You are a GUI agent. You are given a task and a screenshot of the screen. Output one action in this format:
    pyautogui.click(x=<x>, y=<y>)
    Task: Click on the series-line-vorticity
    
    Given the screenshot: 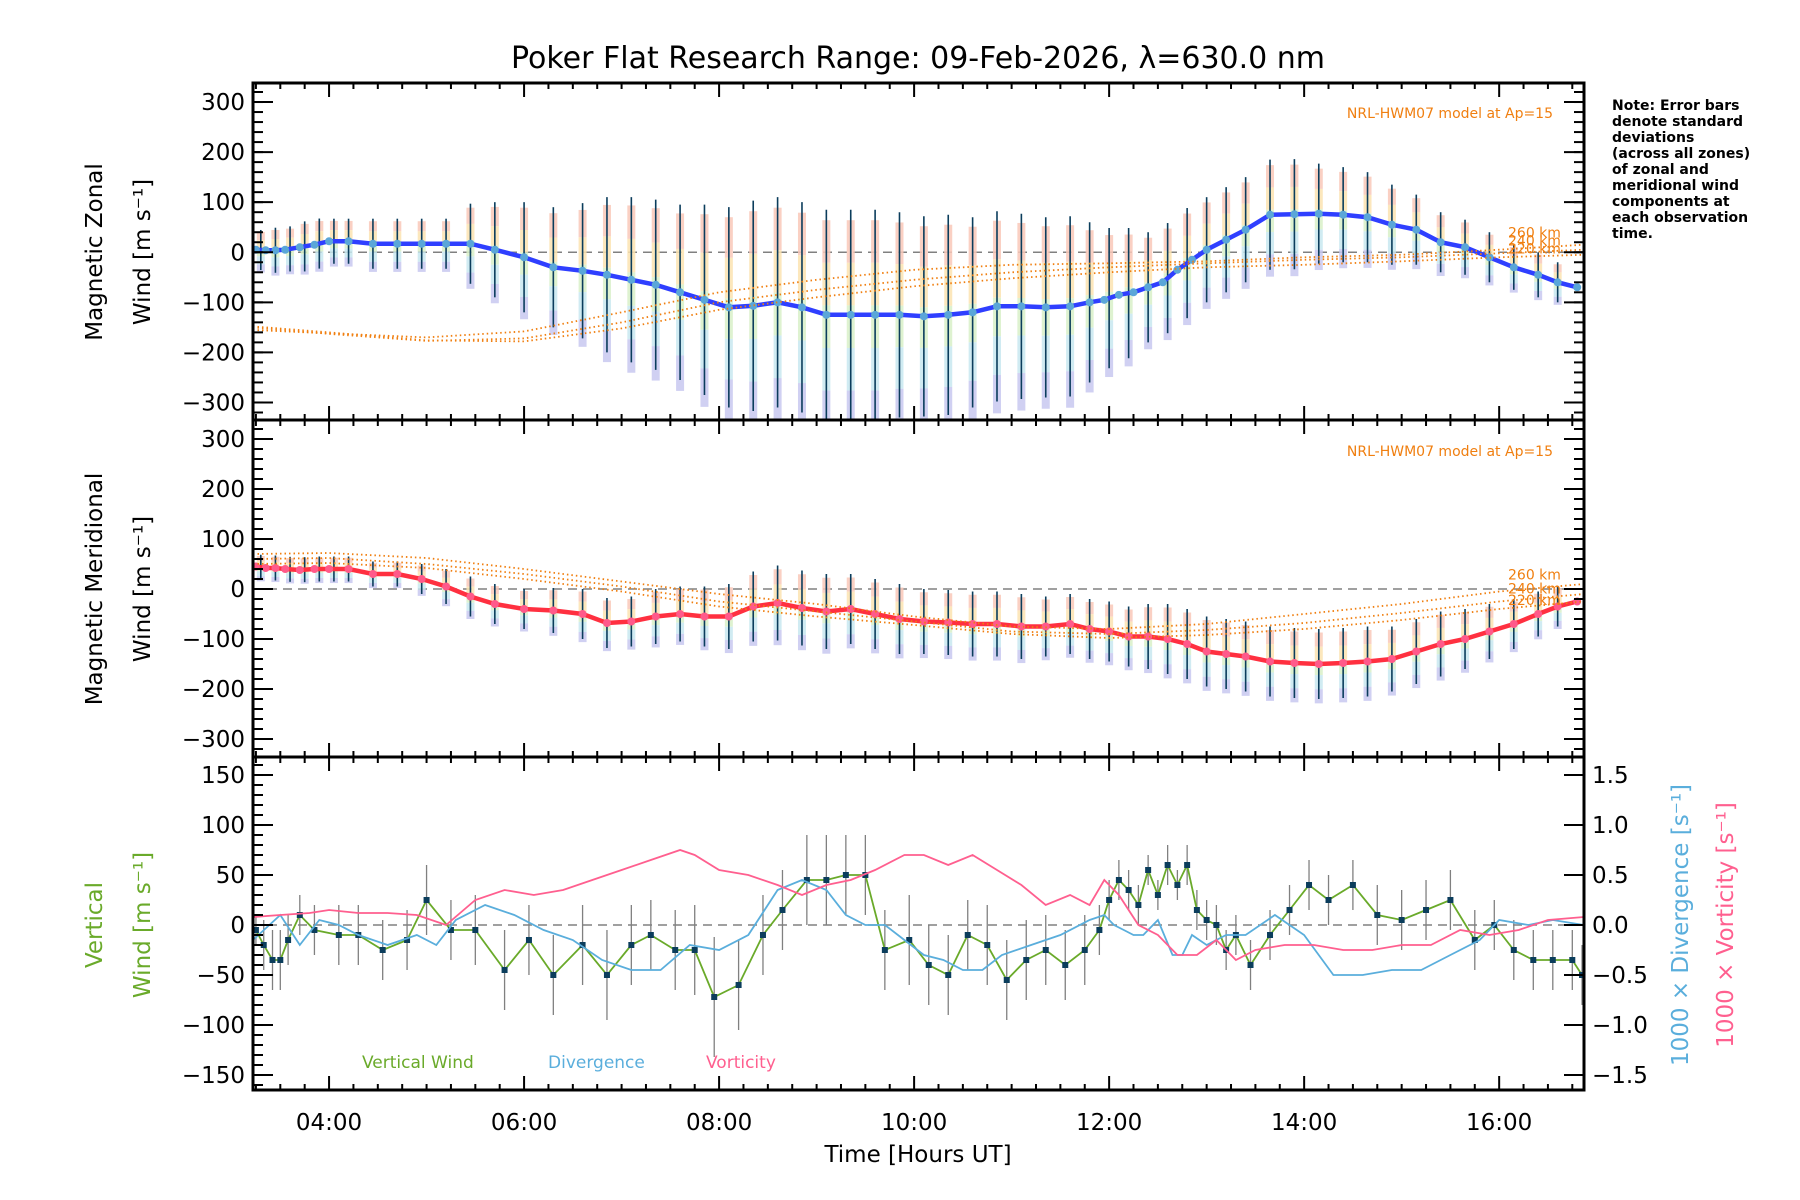 What is the action you would take?
    pyautogui.click(x=918, y=905)
    